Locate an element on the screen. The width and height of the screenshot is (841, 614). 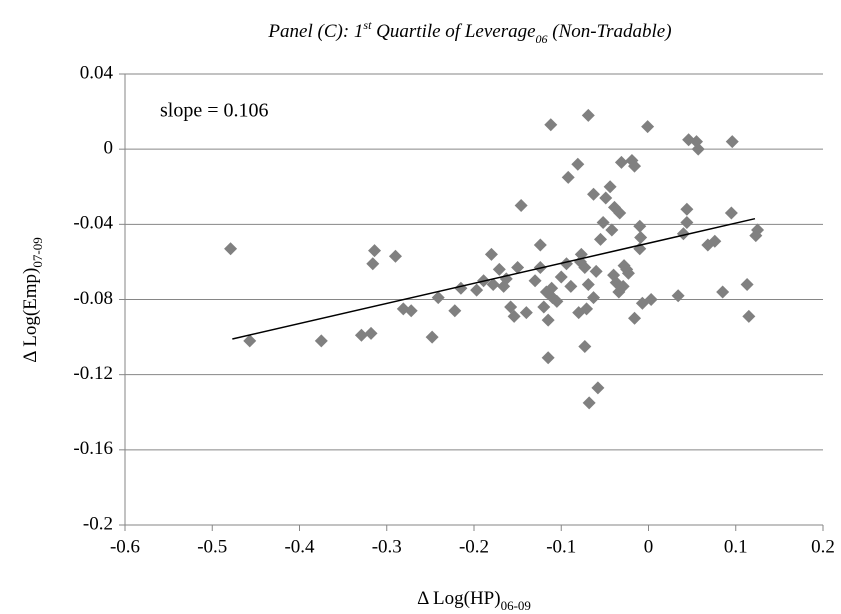
y-tick-label: 0.04 is located at coordinates (97, 72).